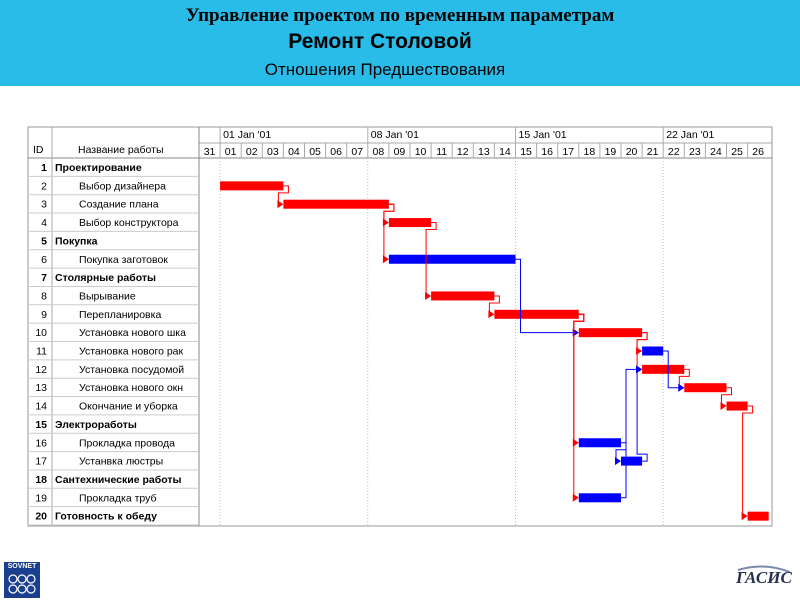 The height and width of the screenshot is (600, 800). Describe the element at coordinates (121, 462) in the screenshot. I see `task-name: Устанвка люстры` at that location.